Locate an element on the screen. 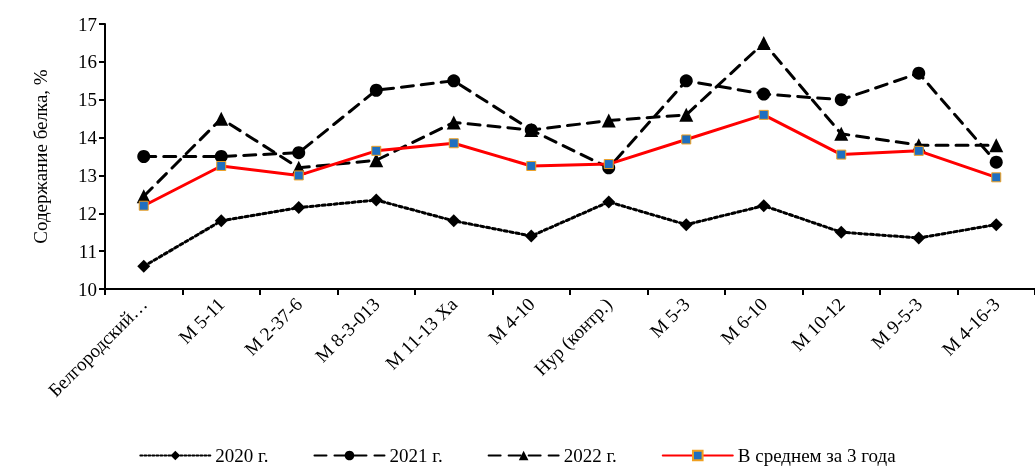  x-tick-label: М 6-10 is located at coordinates (744, 321).